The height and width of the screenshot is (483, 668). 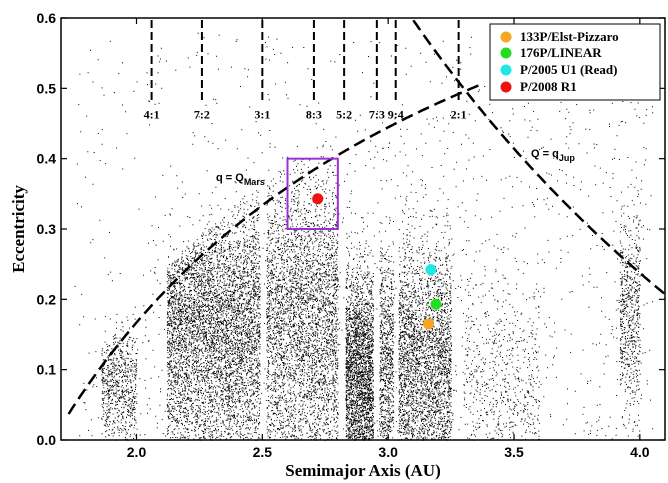 I want to click on legend-marker-176p, so click(x=506, y=53).